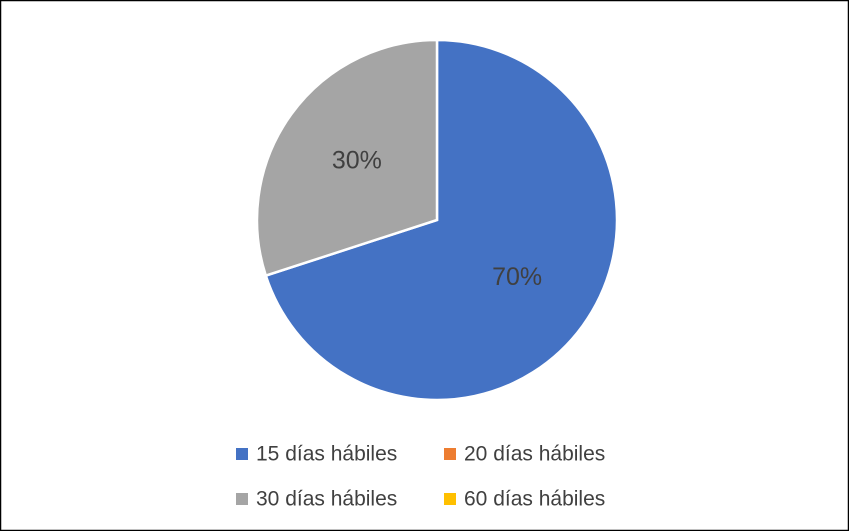 The image size is (849, 531). Describe the element at coordinates (357, 160) in the screenshot. I see `data-label: 30%` at that location.